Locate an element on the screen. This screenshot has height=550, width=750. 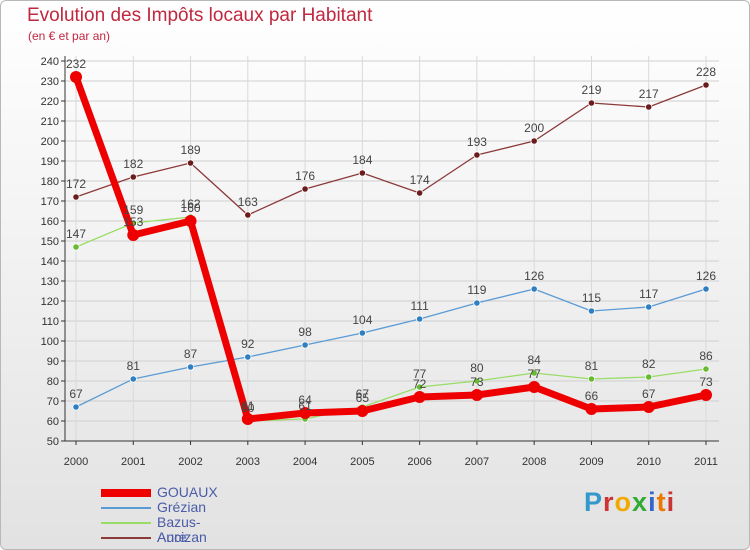
data-label-gouaux: 65 is located at coordinates (363, 398).